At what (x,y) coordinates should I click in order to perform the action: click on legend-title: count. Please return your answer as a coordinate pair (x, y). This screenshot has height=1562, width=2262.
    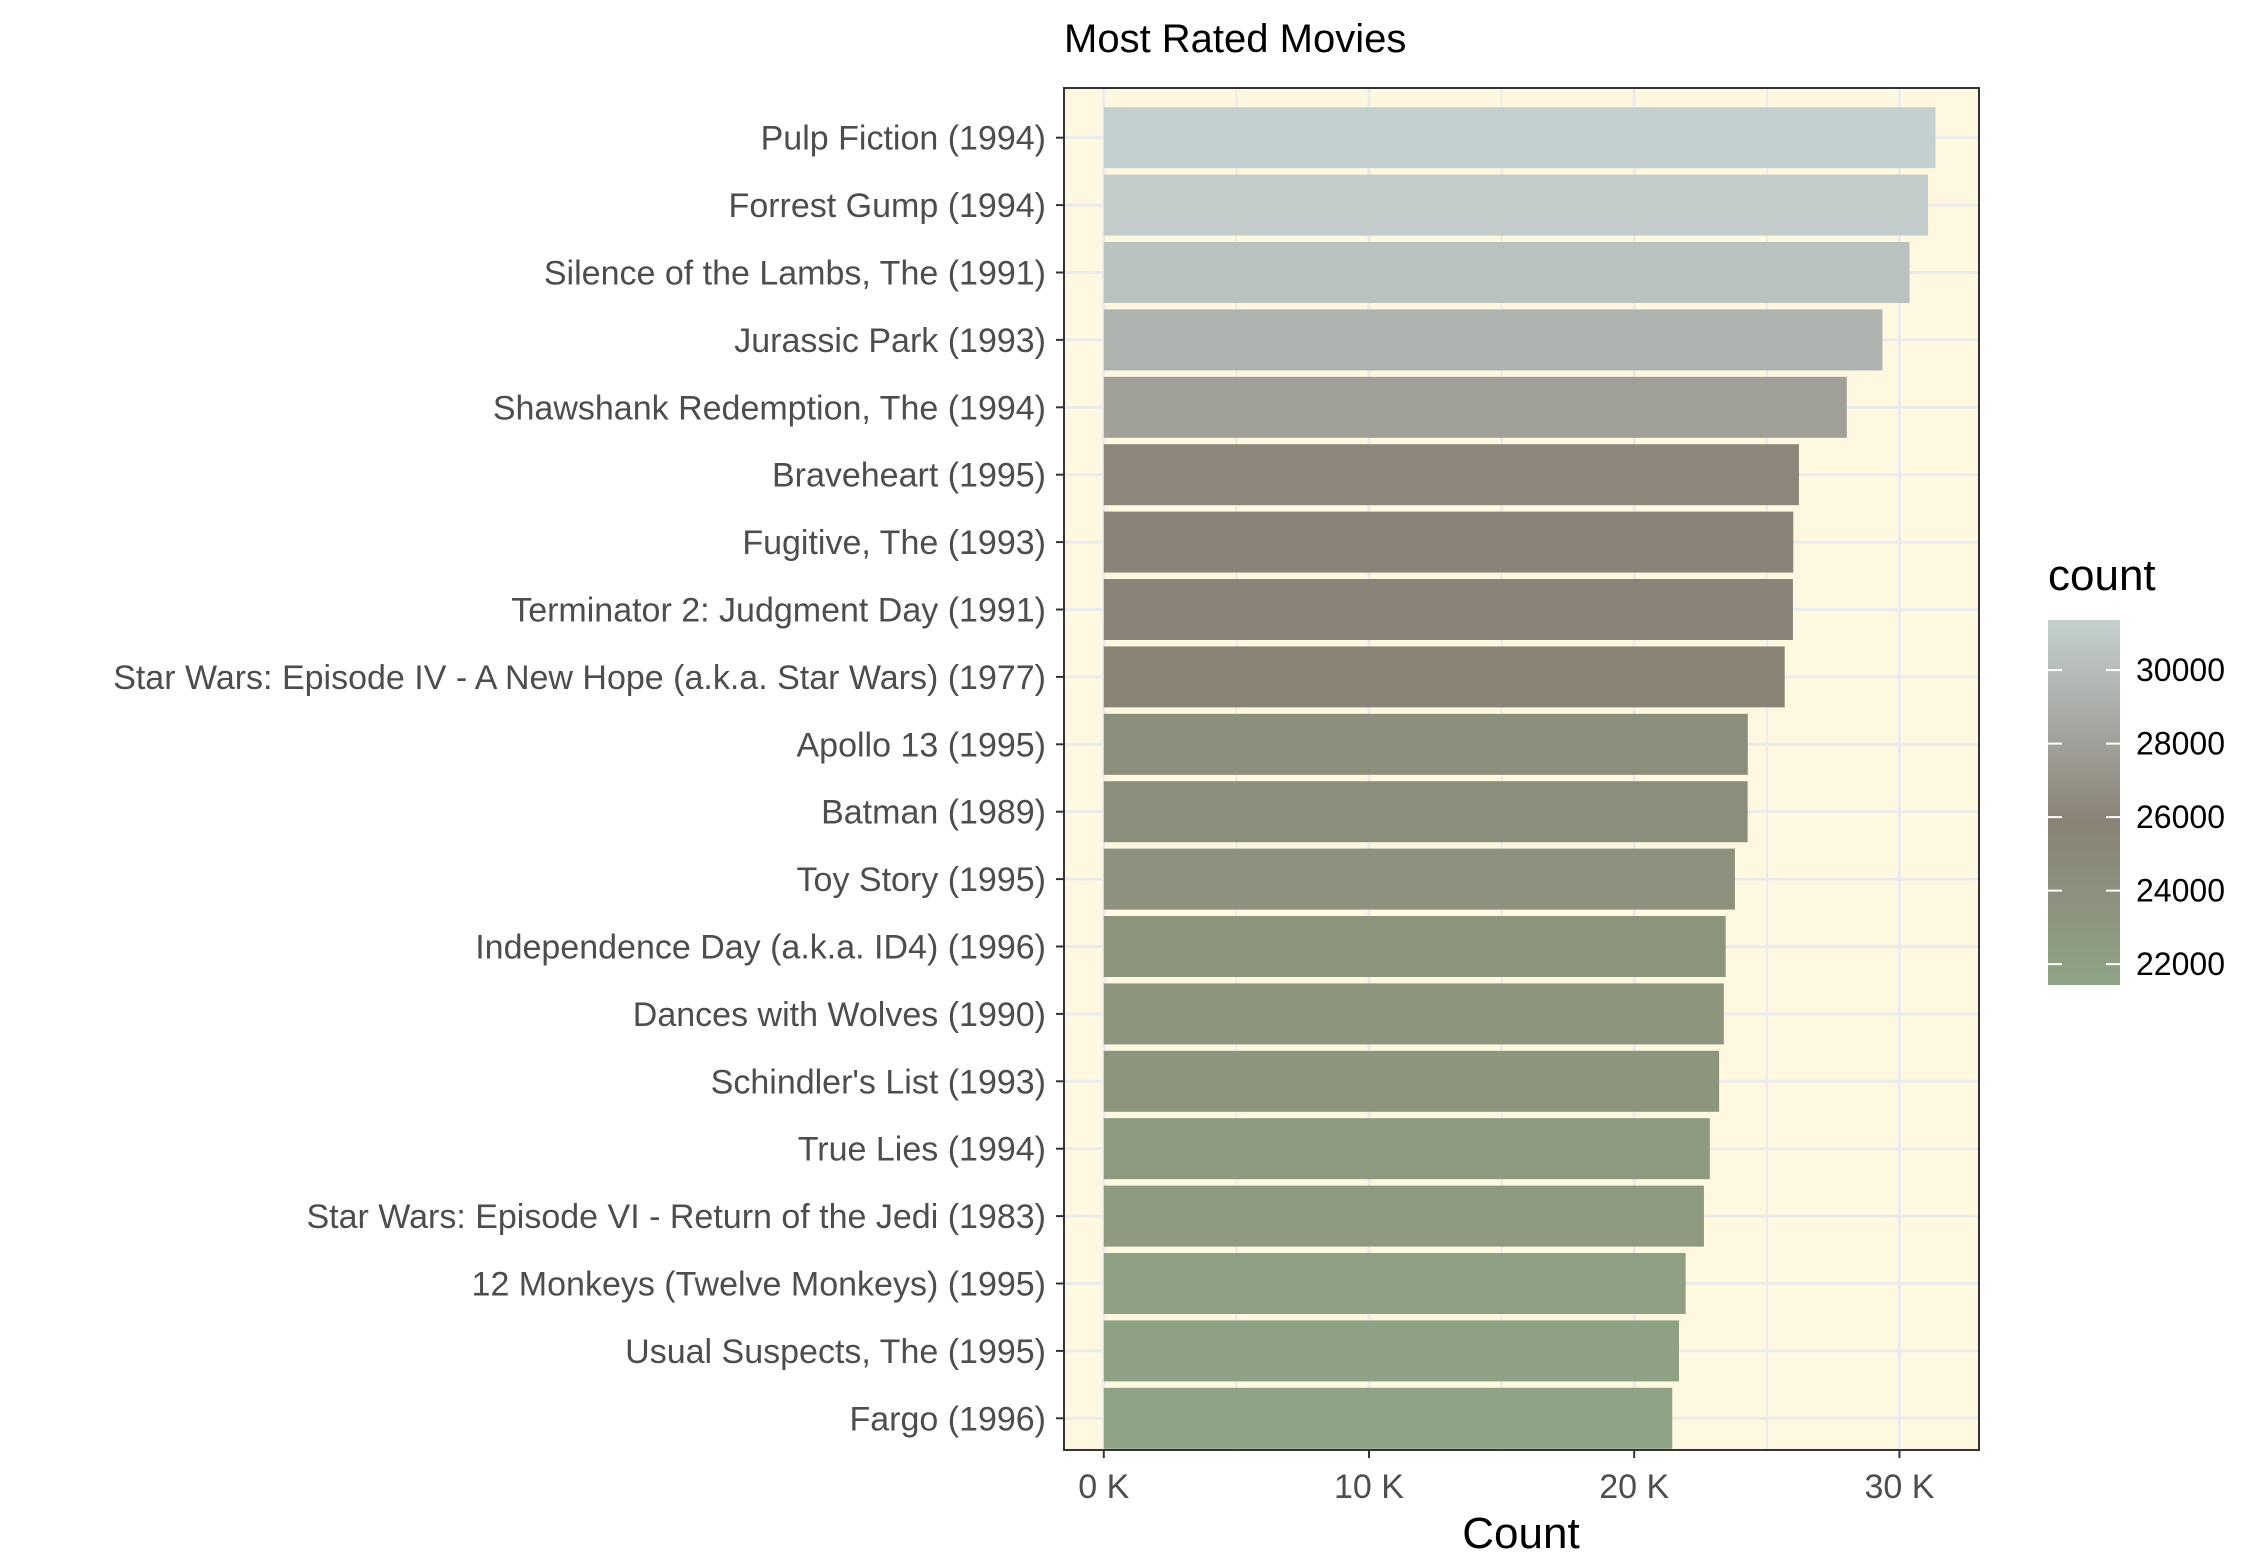
    Looking at the image, I should click on (2102, 575).